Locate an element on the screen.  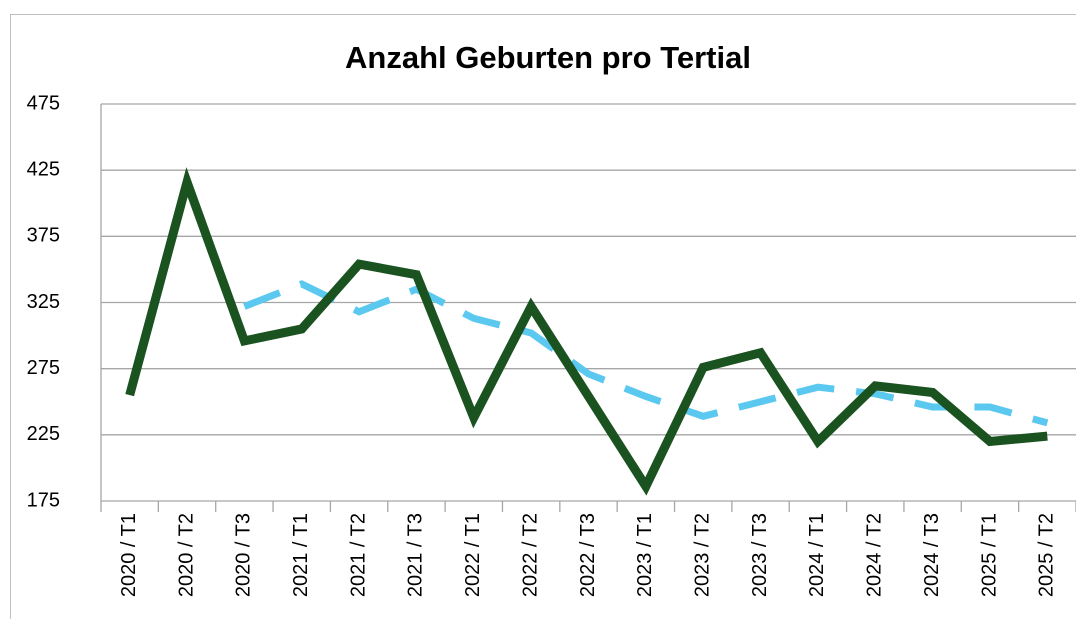
x-tick-label: 2022 / T2 is located at coordinates (530, 555).